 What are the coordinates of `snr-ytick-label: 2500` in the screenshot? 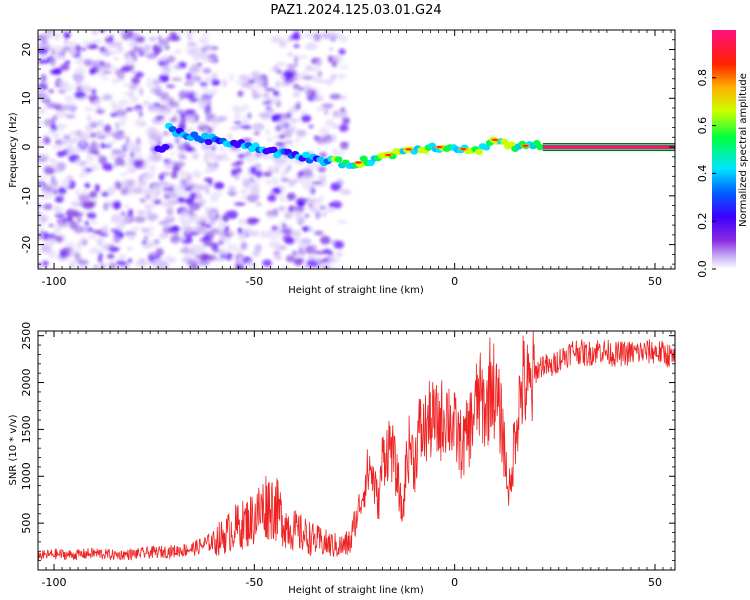 It's located at (26, 336).